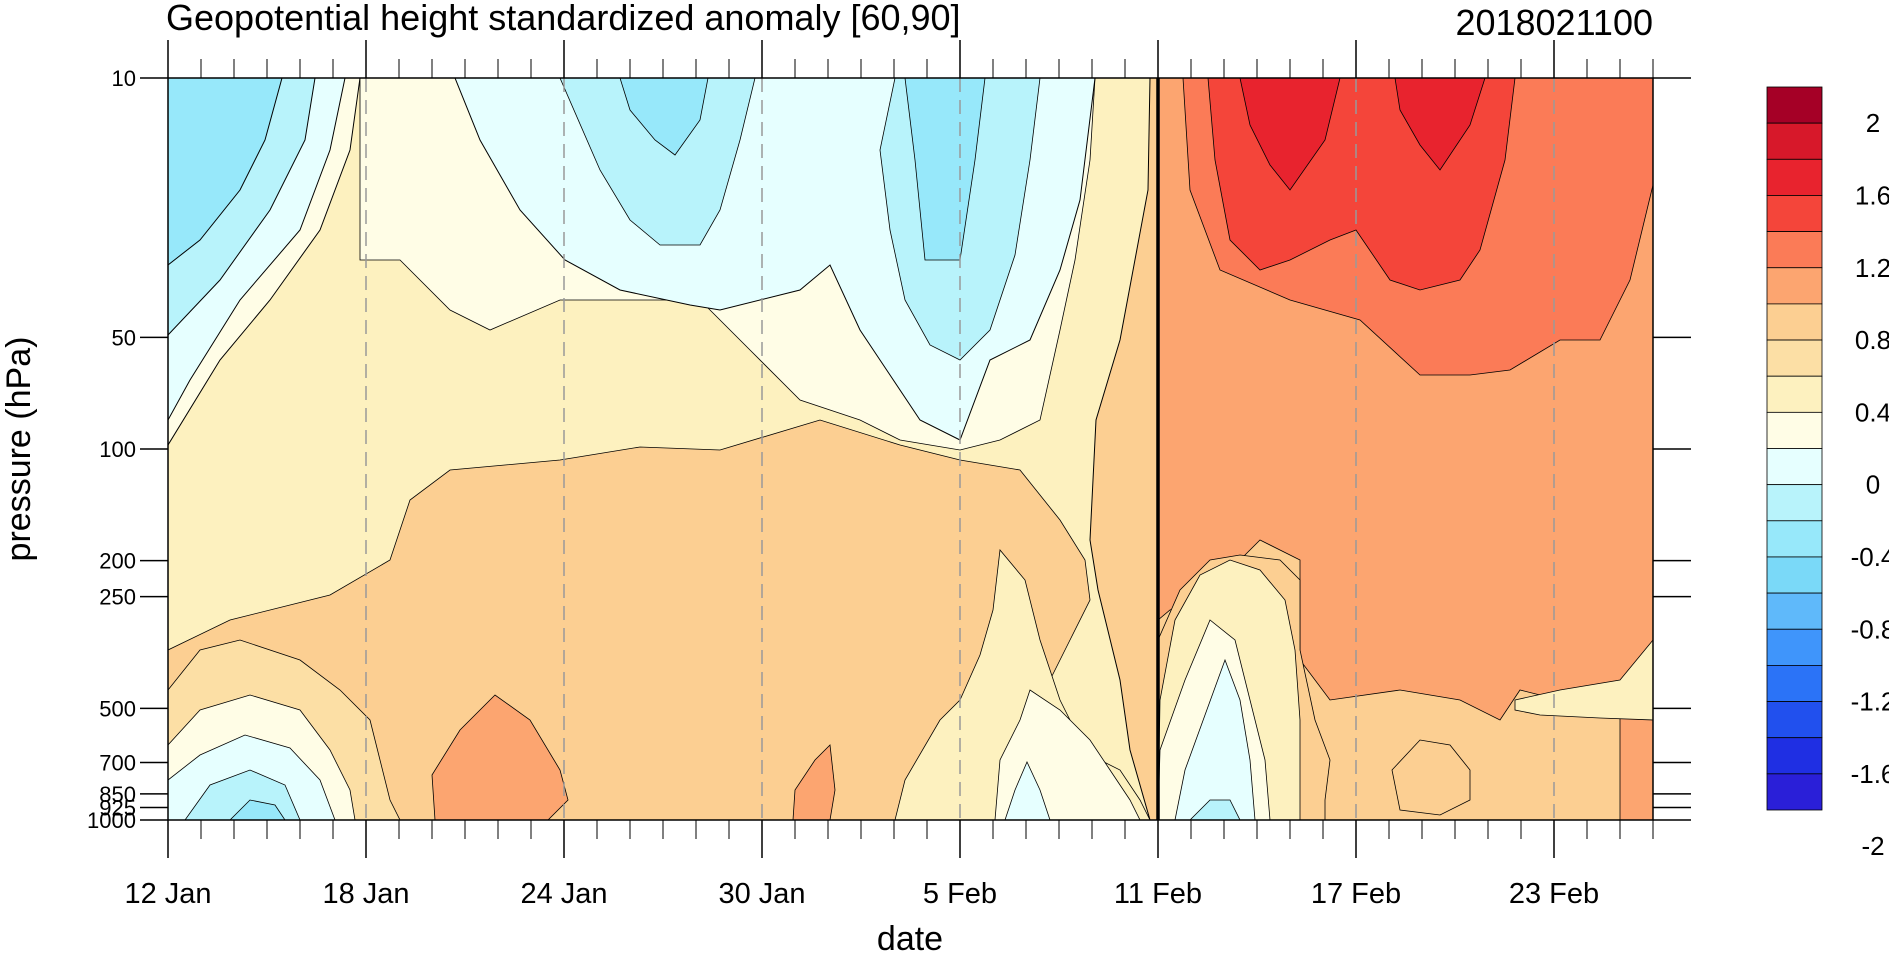 Image resolution: width=1889 pixels, height=963 pixels. Describe the element at coordinates (1872, 412) in the screenshot. I see `colorbar-label: 0.4` at that location.